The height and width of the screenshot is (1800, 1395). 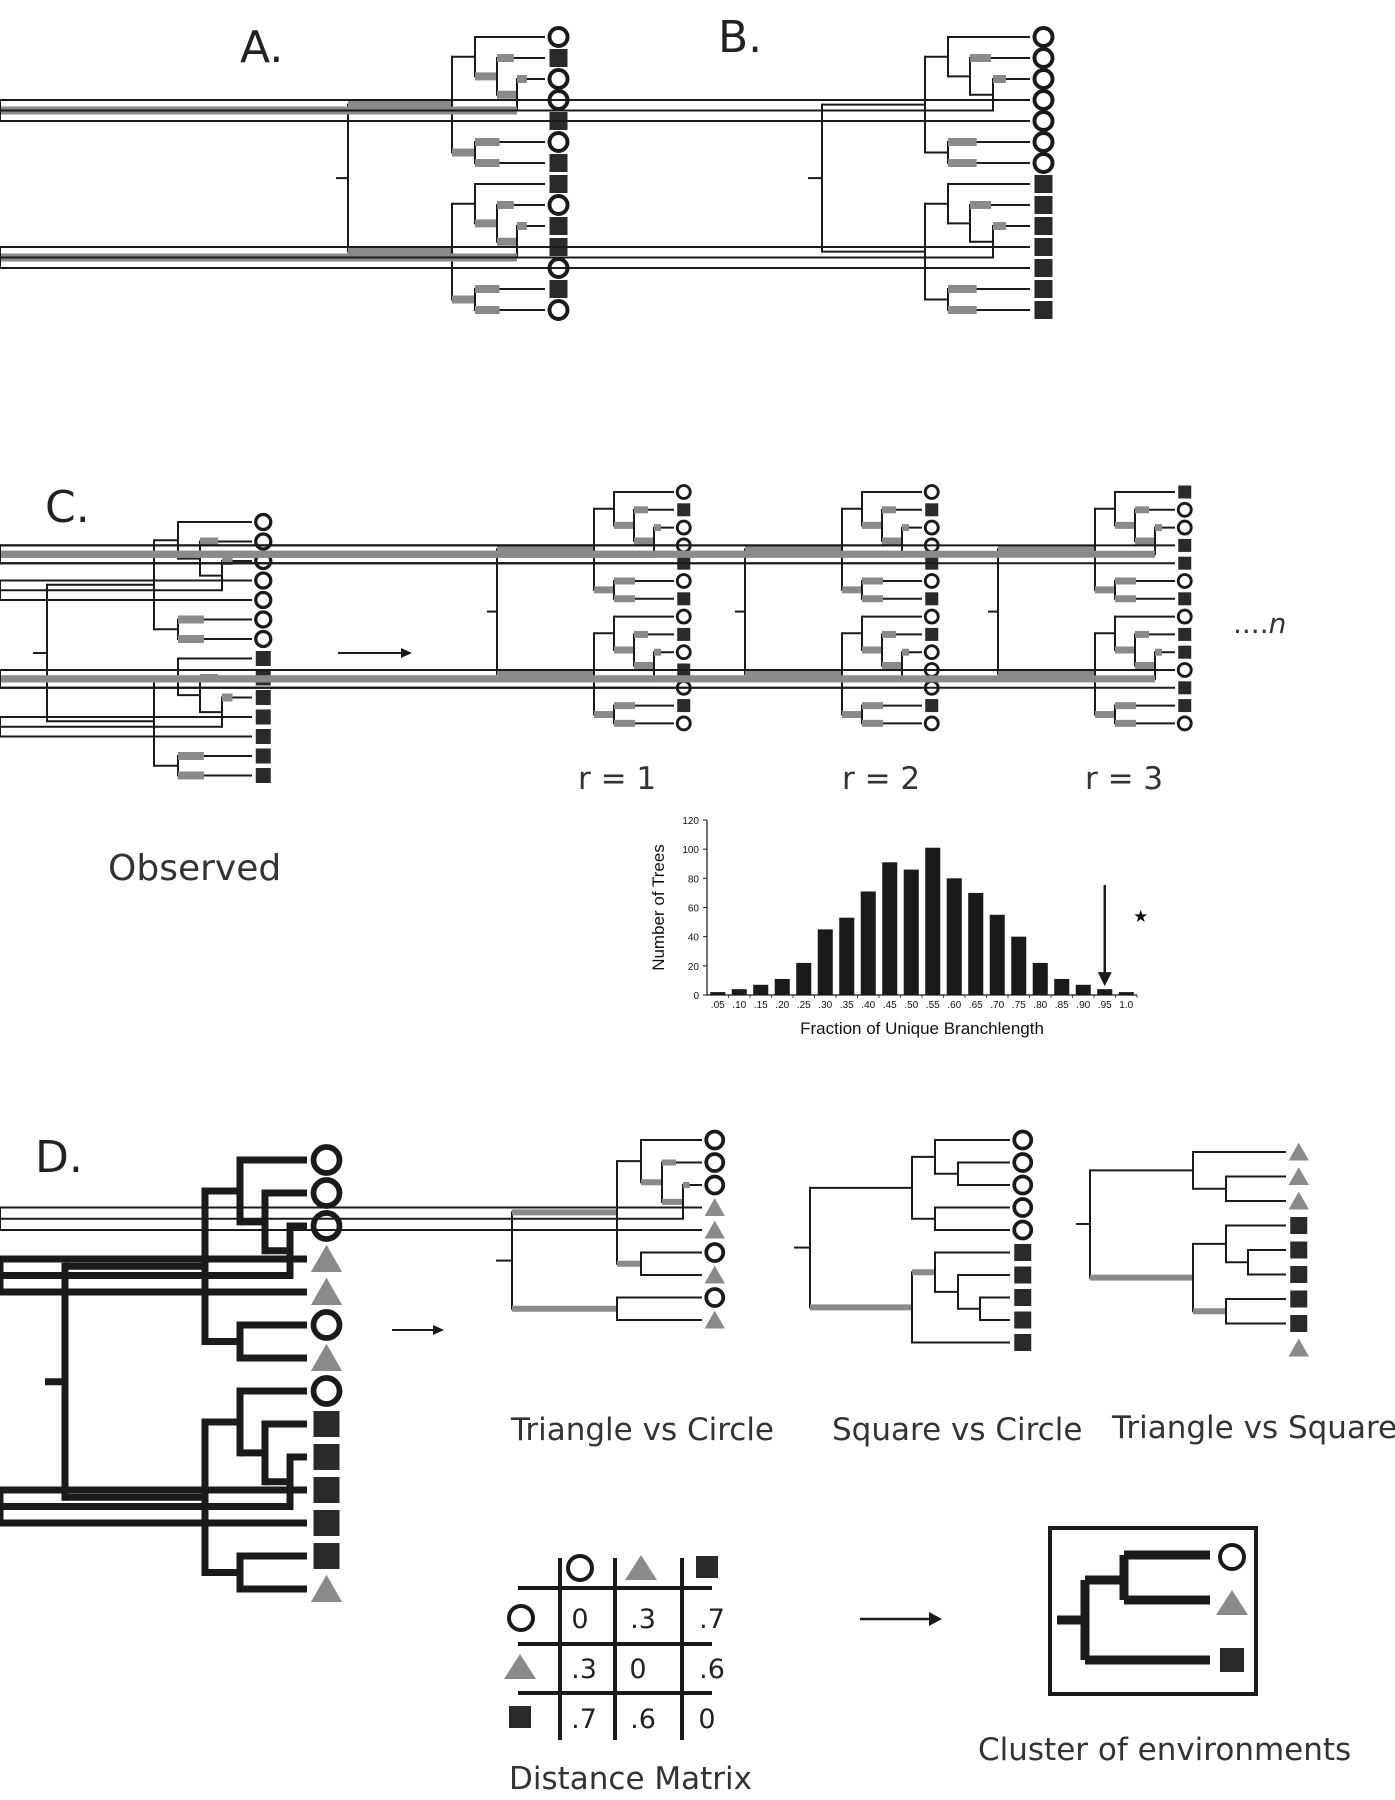 I want to click on comparison-label-triangle-circle: Triangle vs Circle, so click(x=642, y=1430).